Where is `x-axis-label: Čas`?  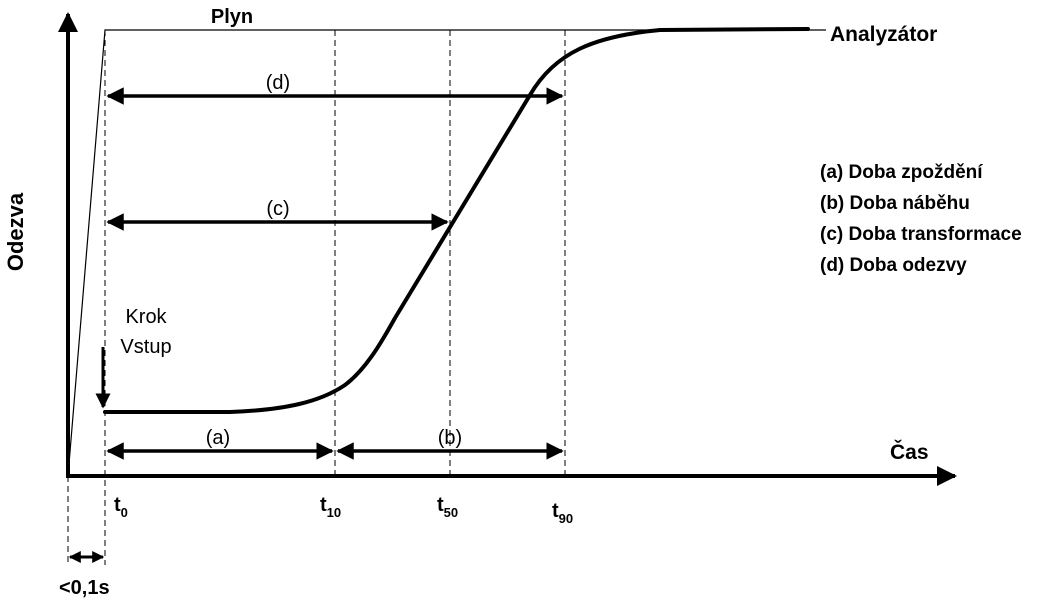
x-axis-label: Čas is located at coordinates (909, 452).